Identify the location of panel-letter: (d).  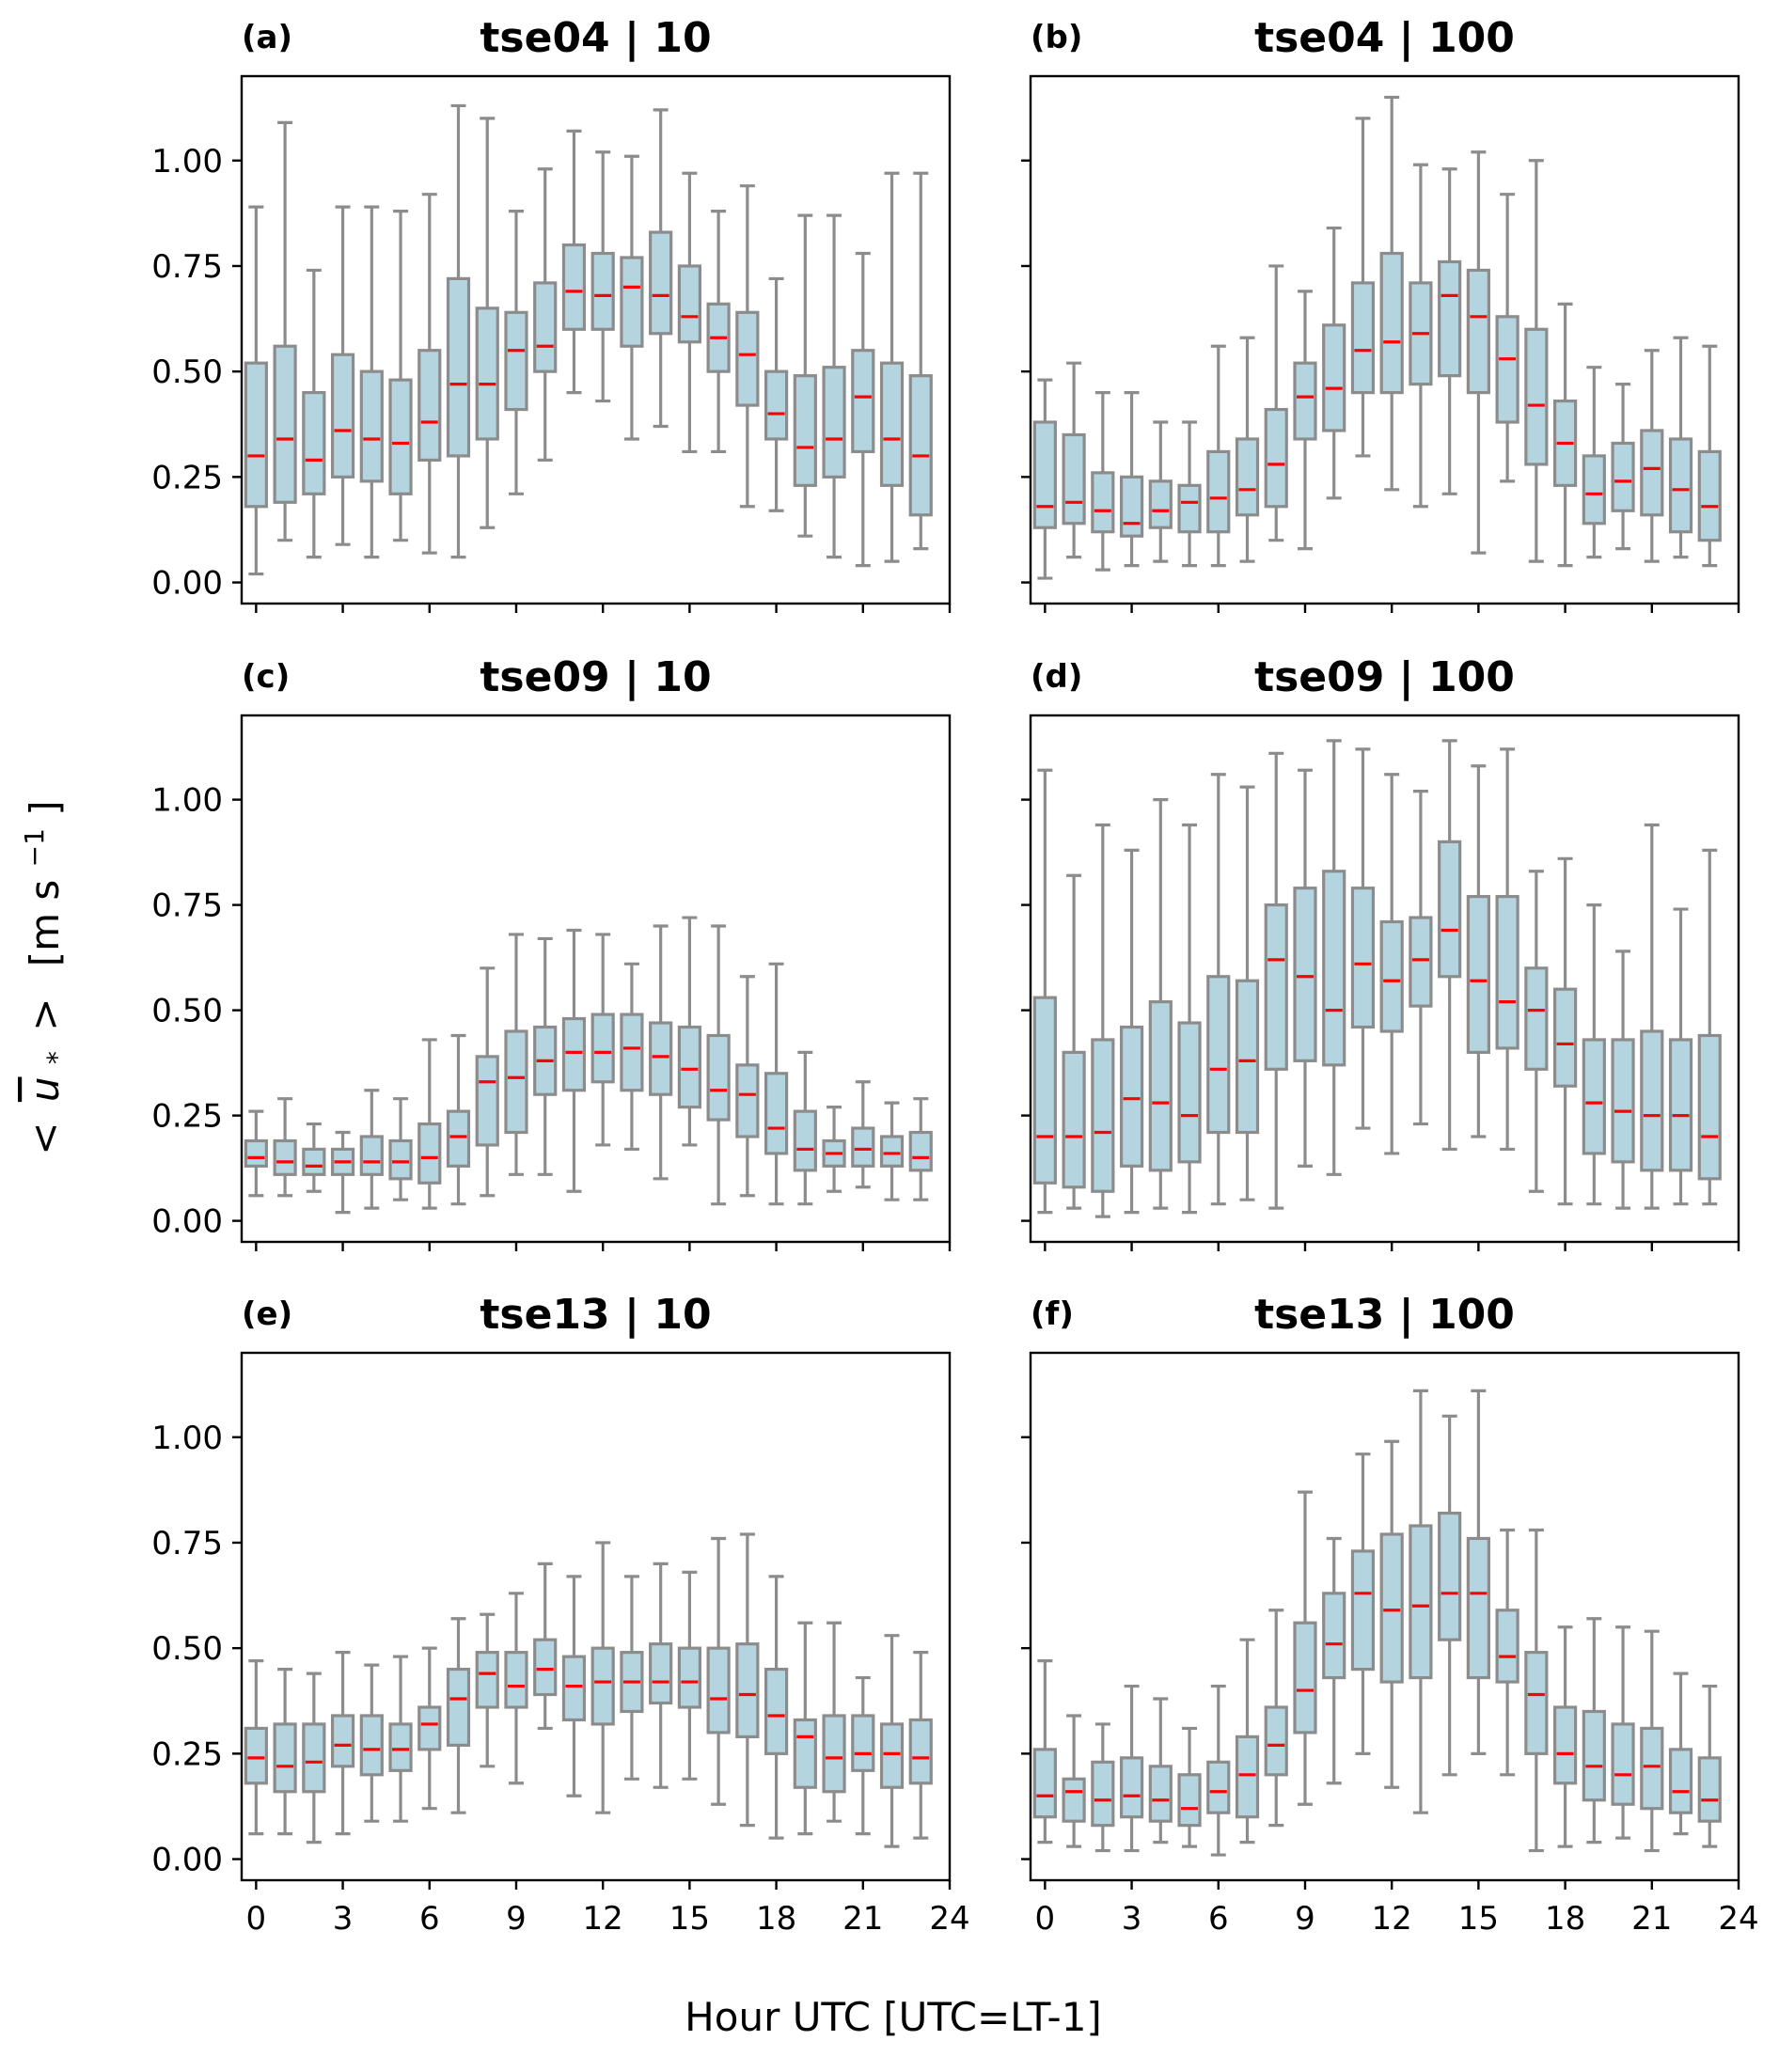
(1056, 677).